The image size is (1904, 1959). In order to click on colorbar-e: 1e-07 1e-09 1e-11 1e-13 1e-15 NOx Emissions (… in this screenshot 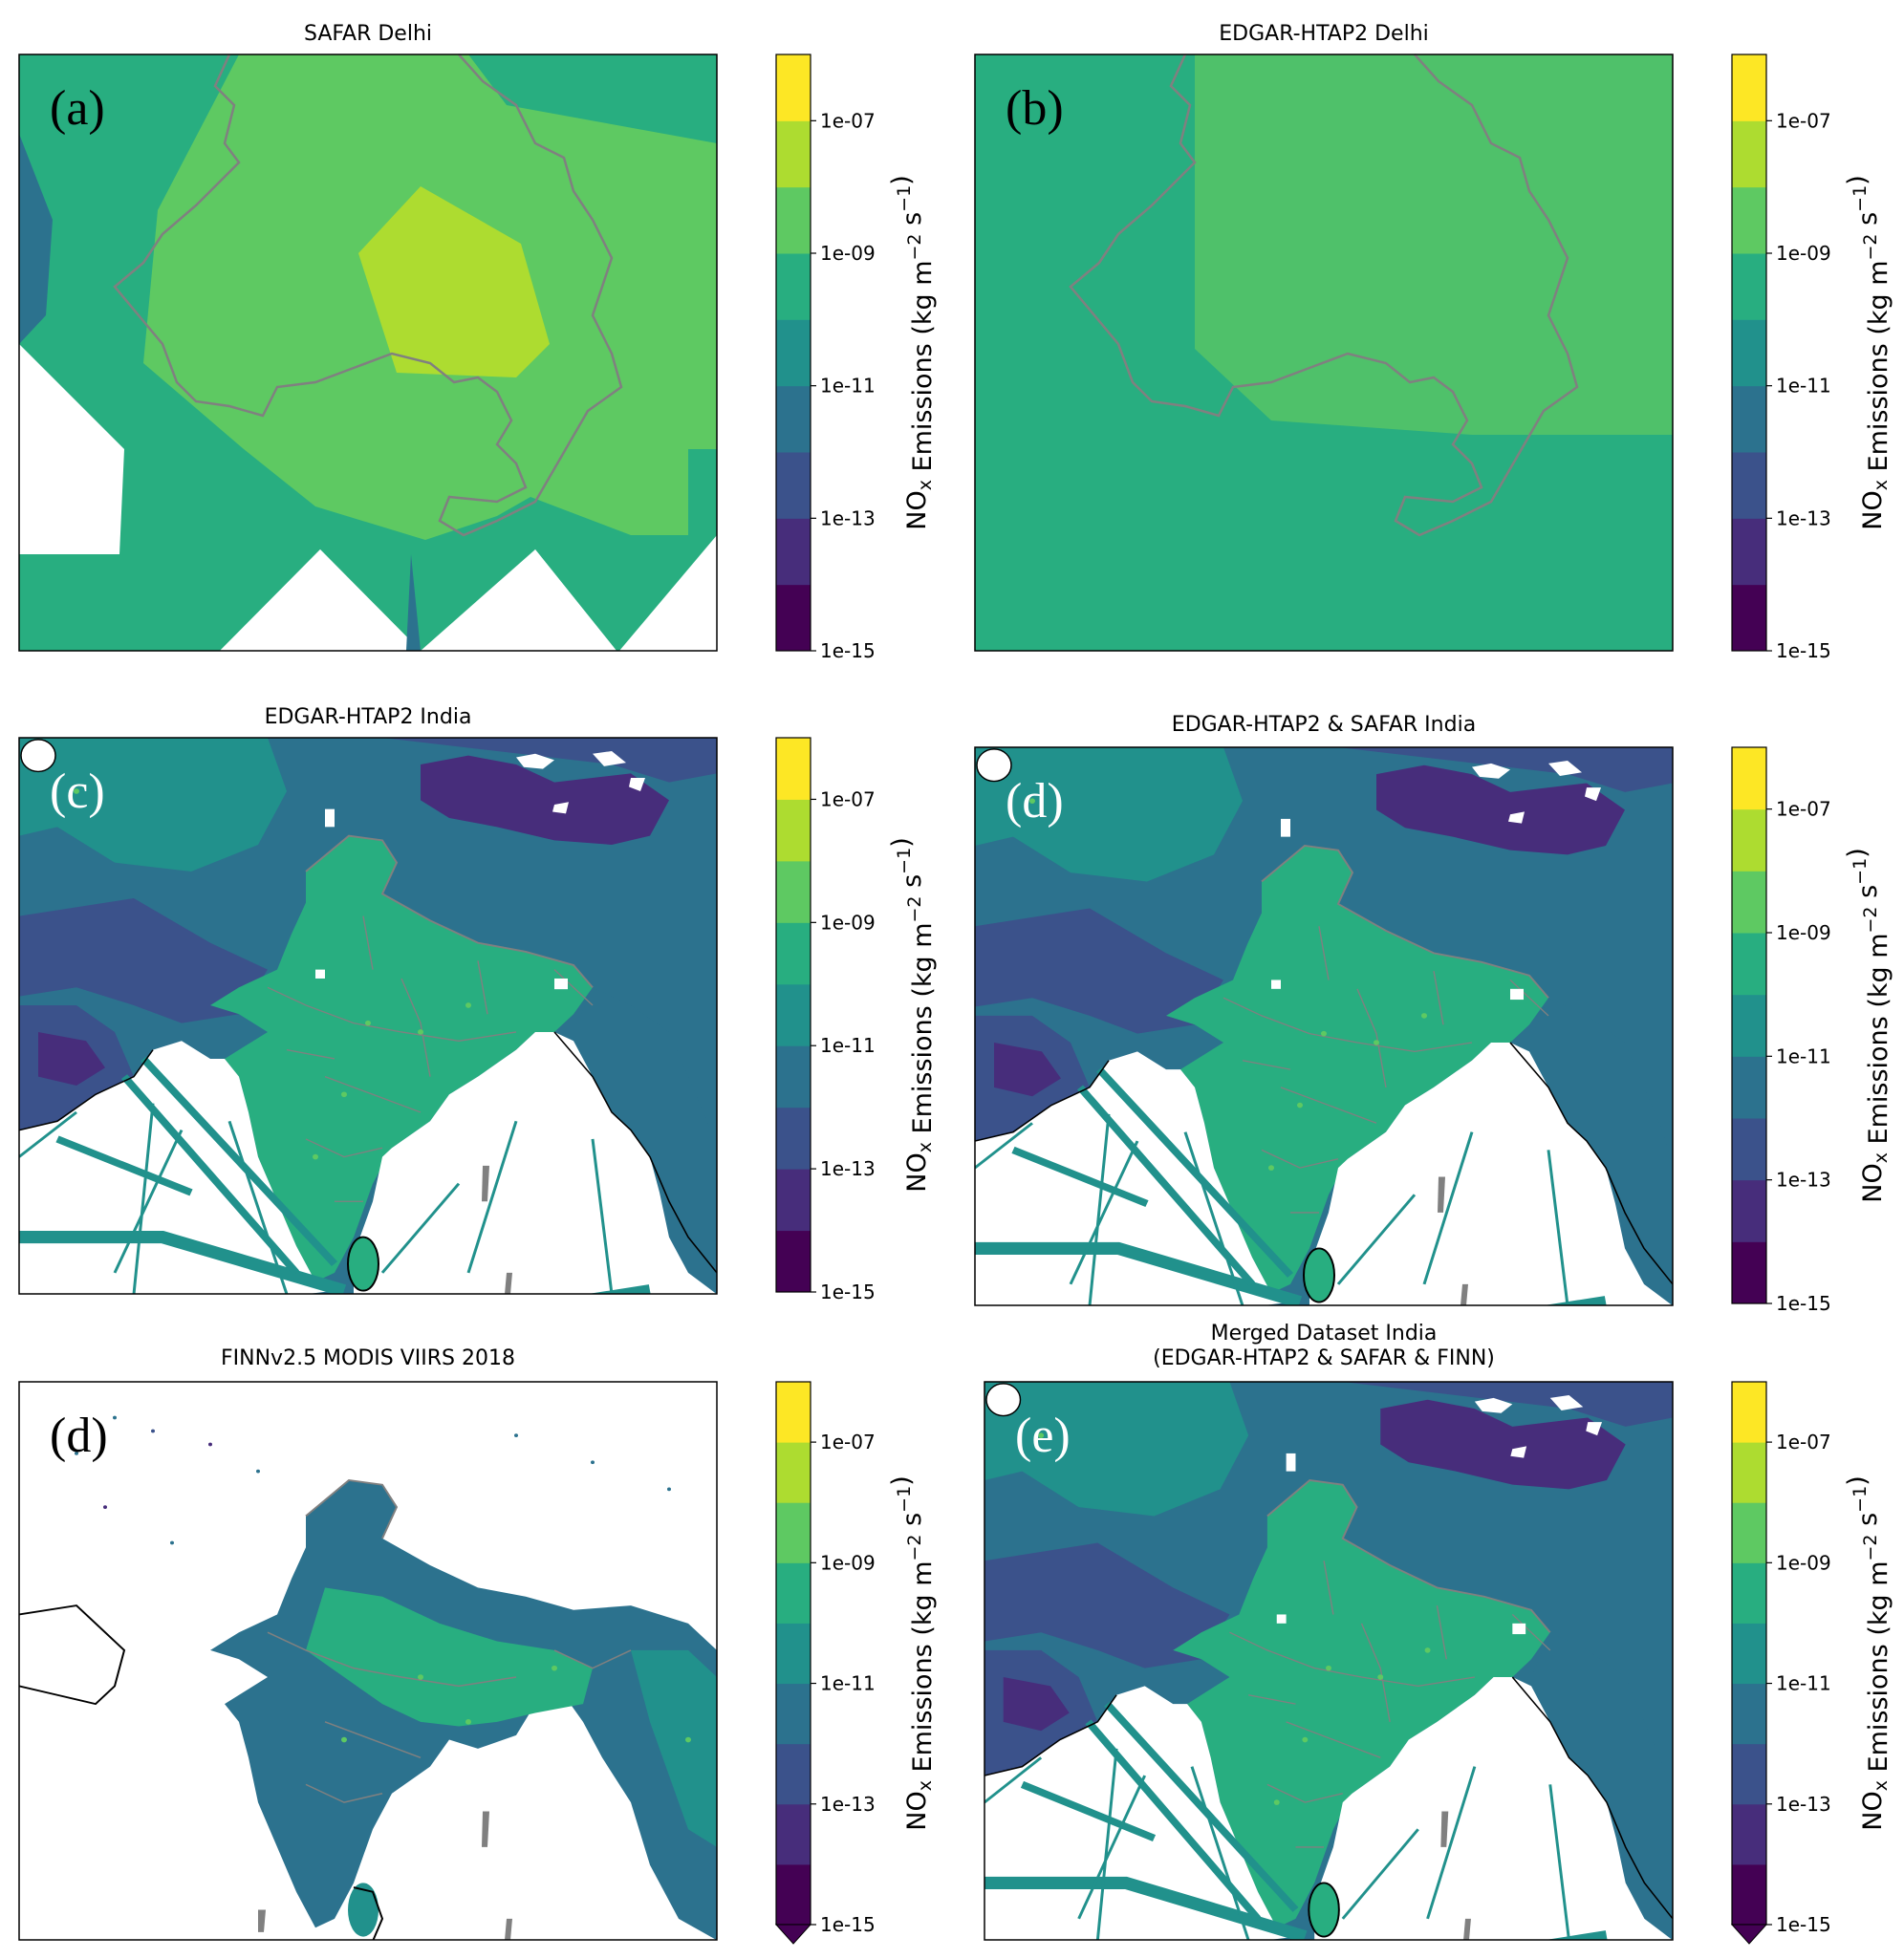, I will do `click(1812, 1663)`.